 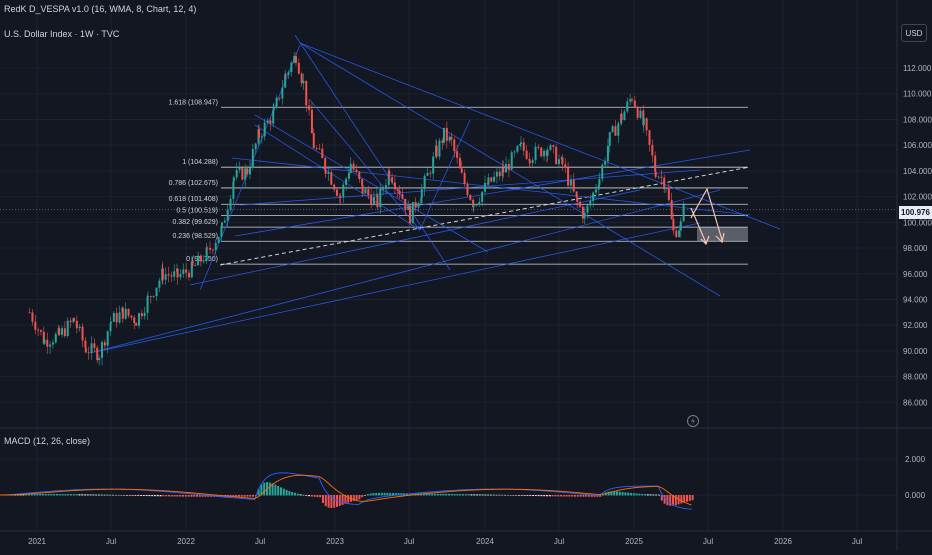 What do you see at coordinates (634, 541) in the screenshot?
I see `time-tick-label: 2025` at bounding box center [634, 541].